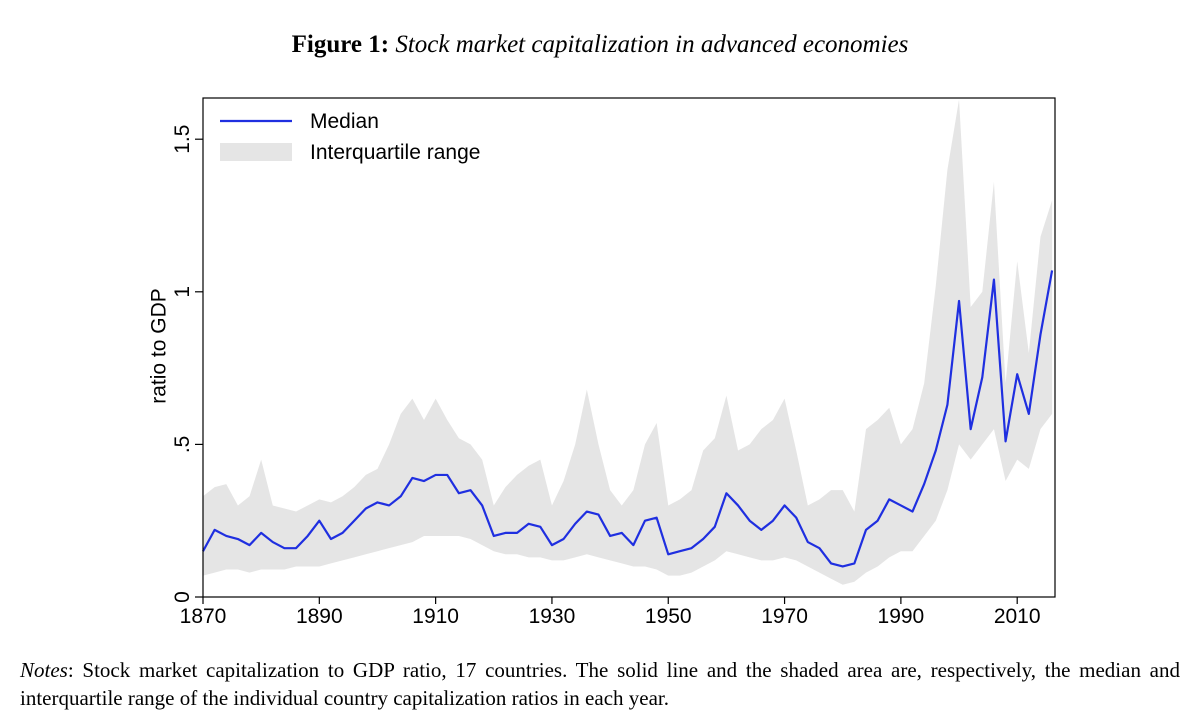 The height and width of the screenshot is (727, 1200). What do you see at coordinates (203, 616) in the screenshot?
I see `x-tick-label: 1870` at bounding box center [203, 616].